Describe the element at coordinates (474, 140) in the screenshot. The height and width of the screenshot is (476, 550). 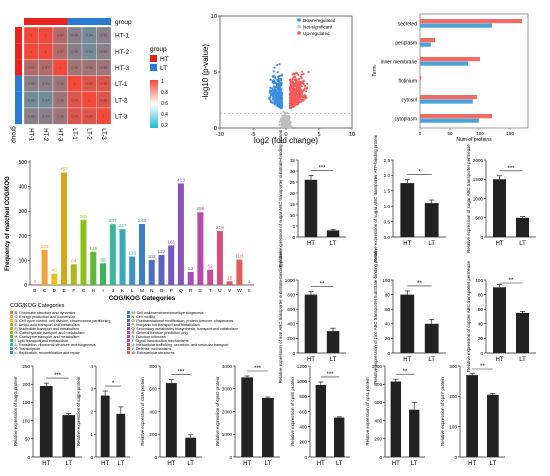
I see `go-x-label: Num of proteins` at that location.